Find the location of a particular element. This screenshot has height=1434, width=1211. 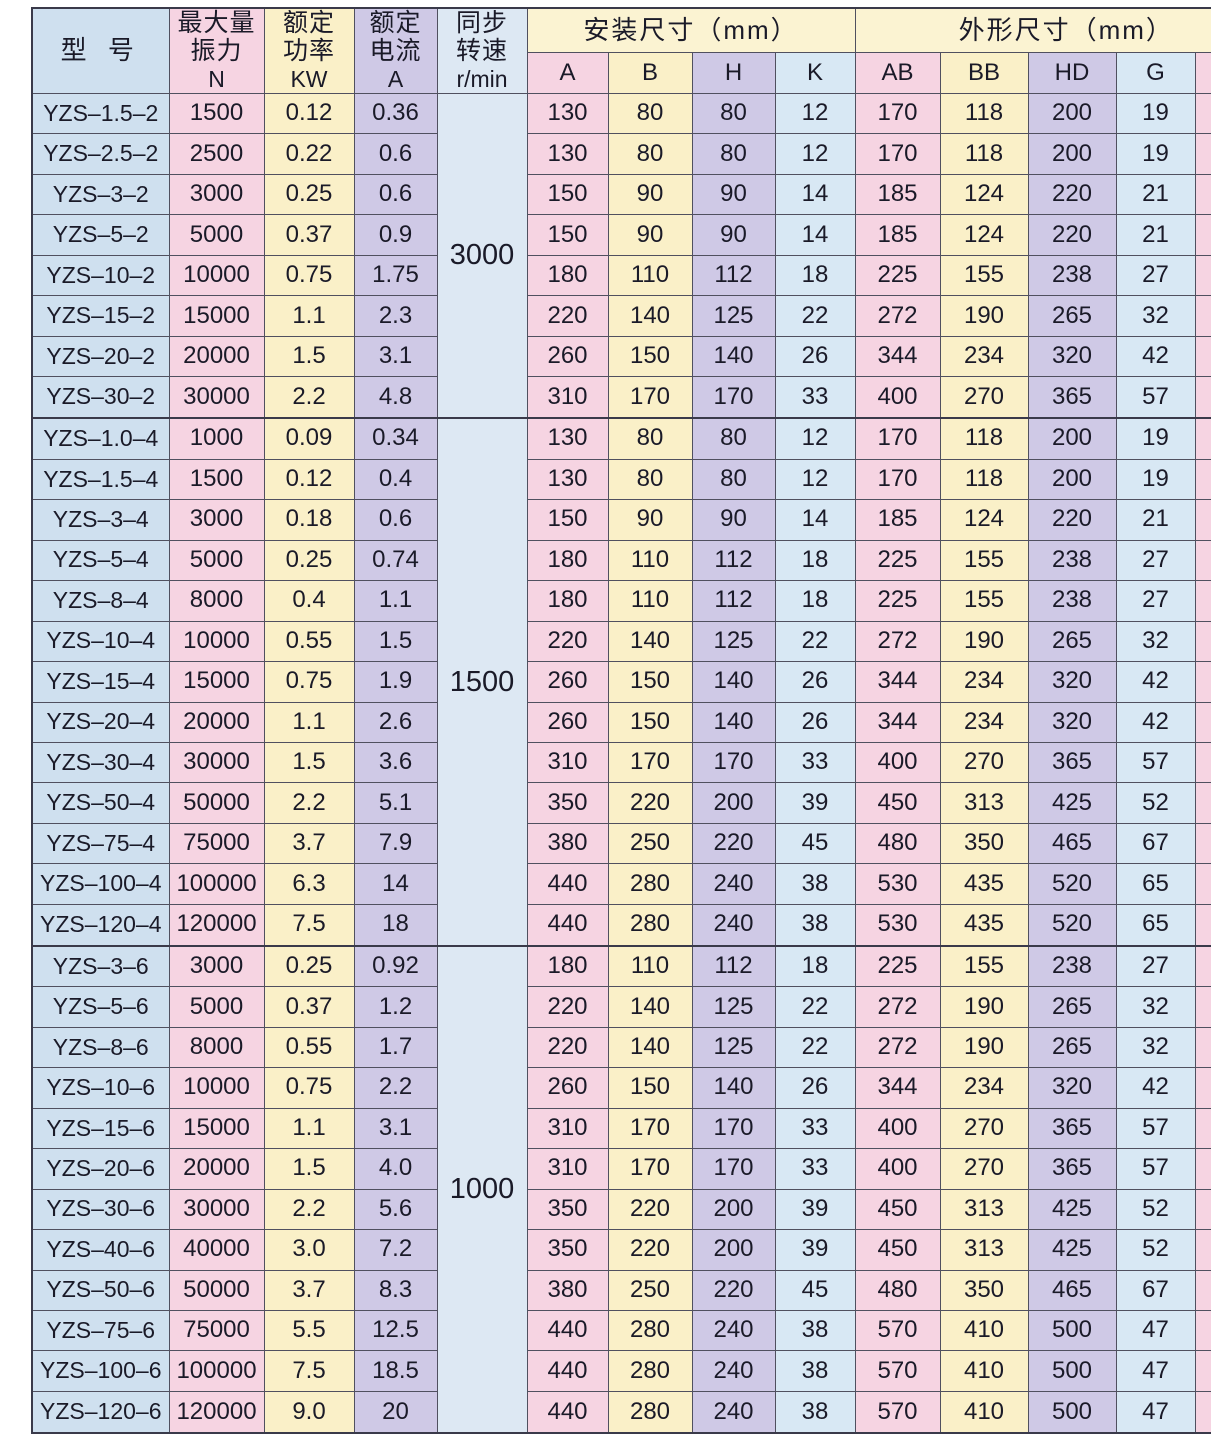

cell-max-force: 100000 is located at coordinates (216, 884).